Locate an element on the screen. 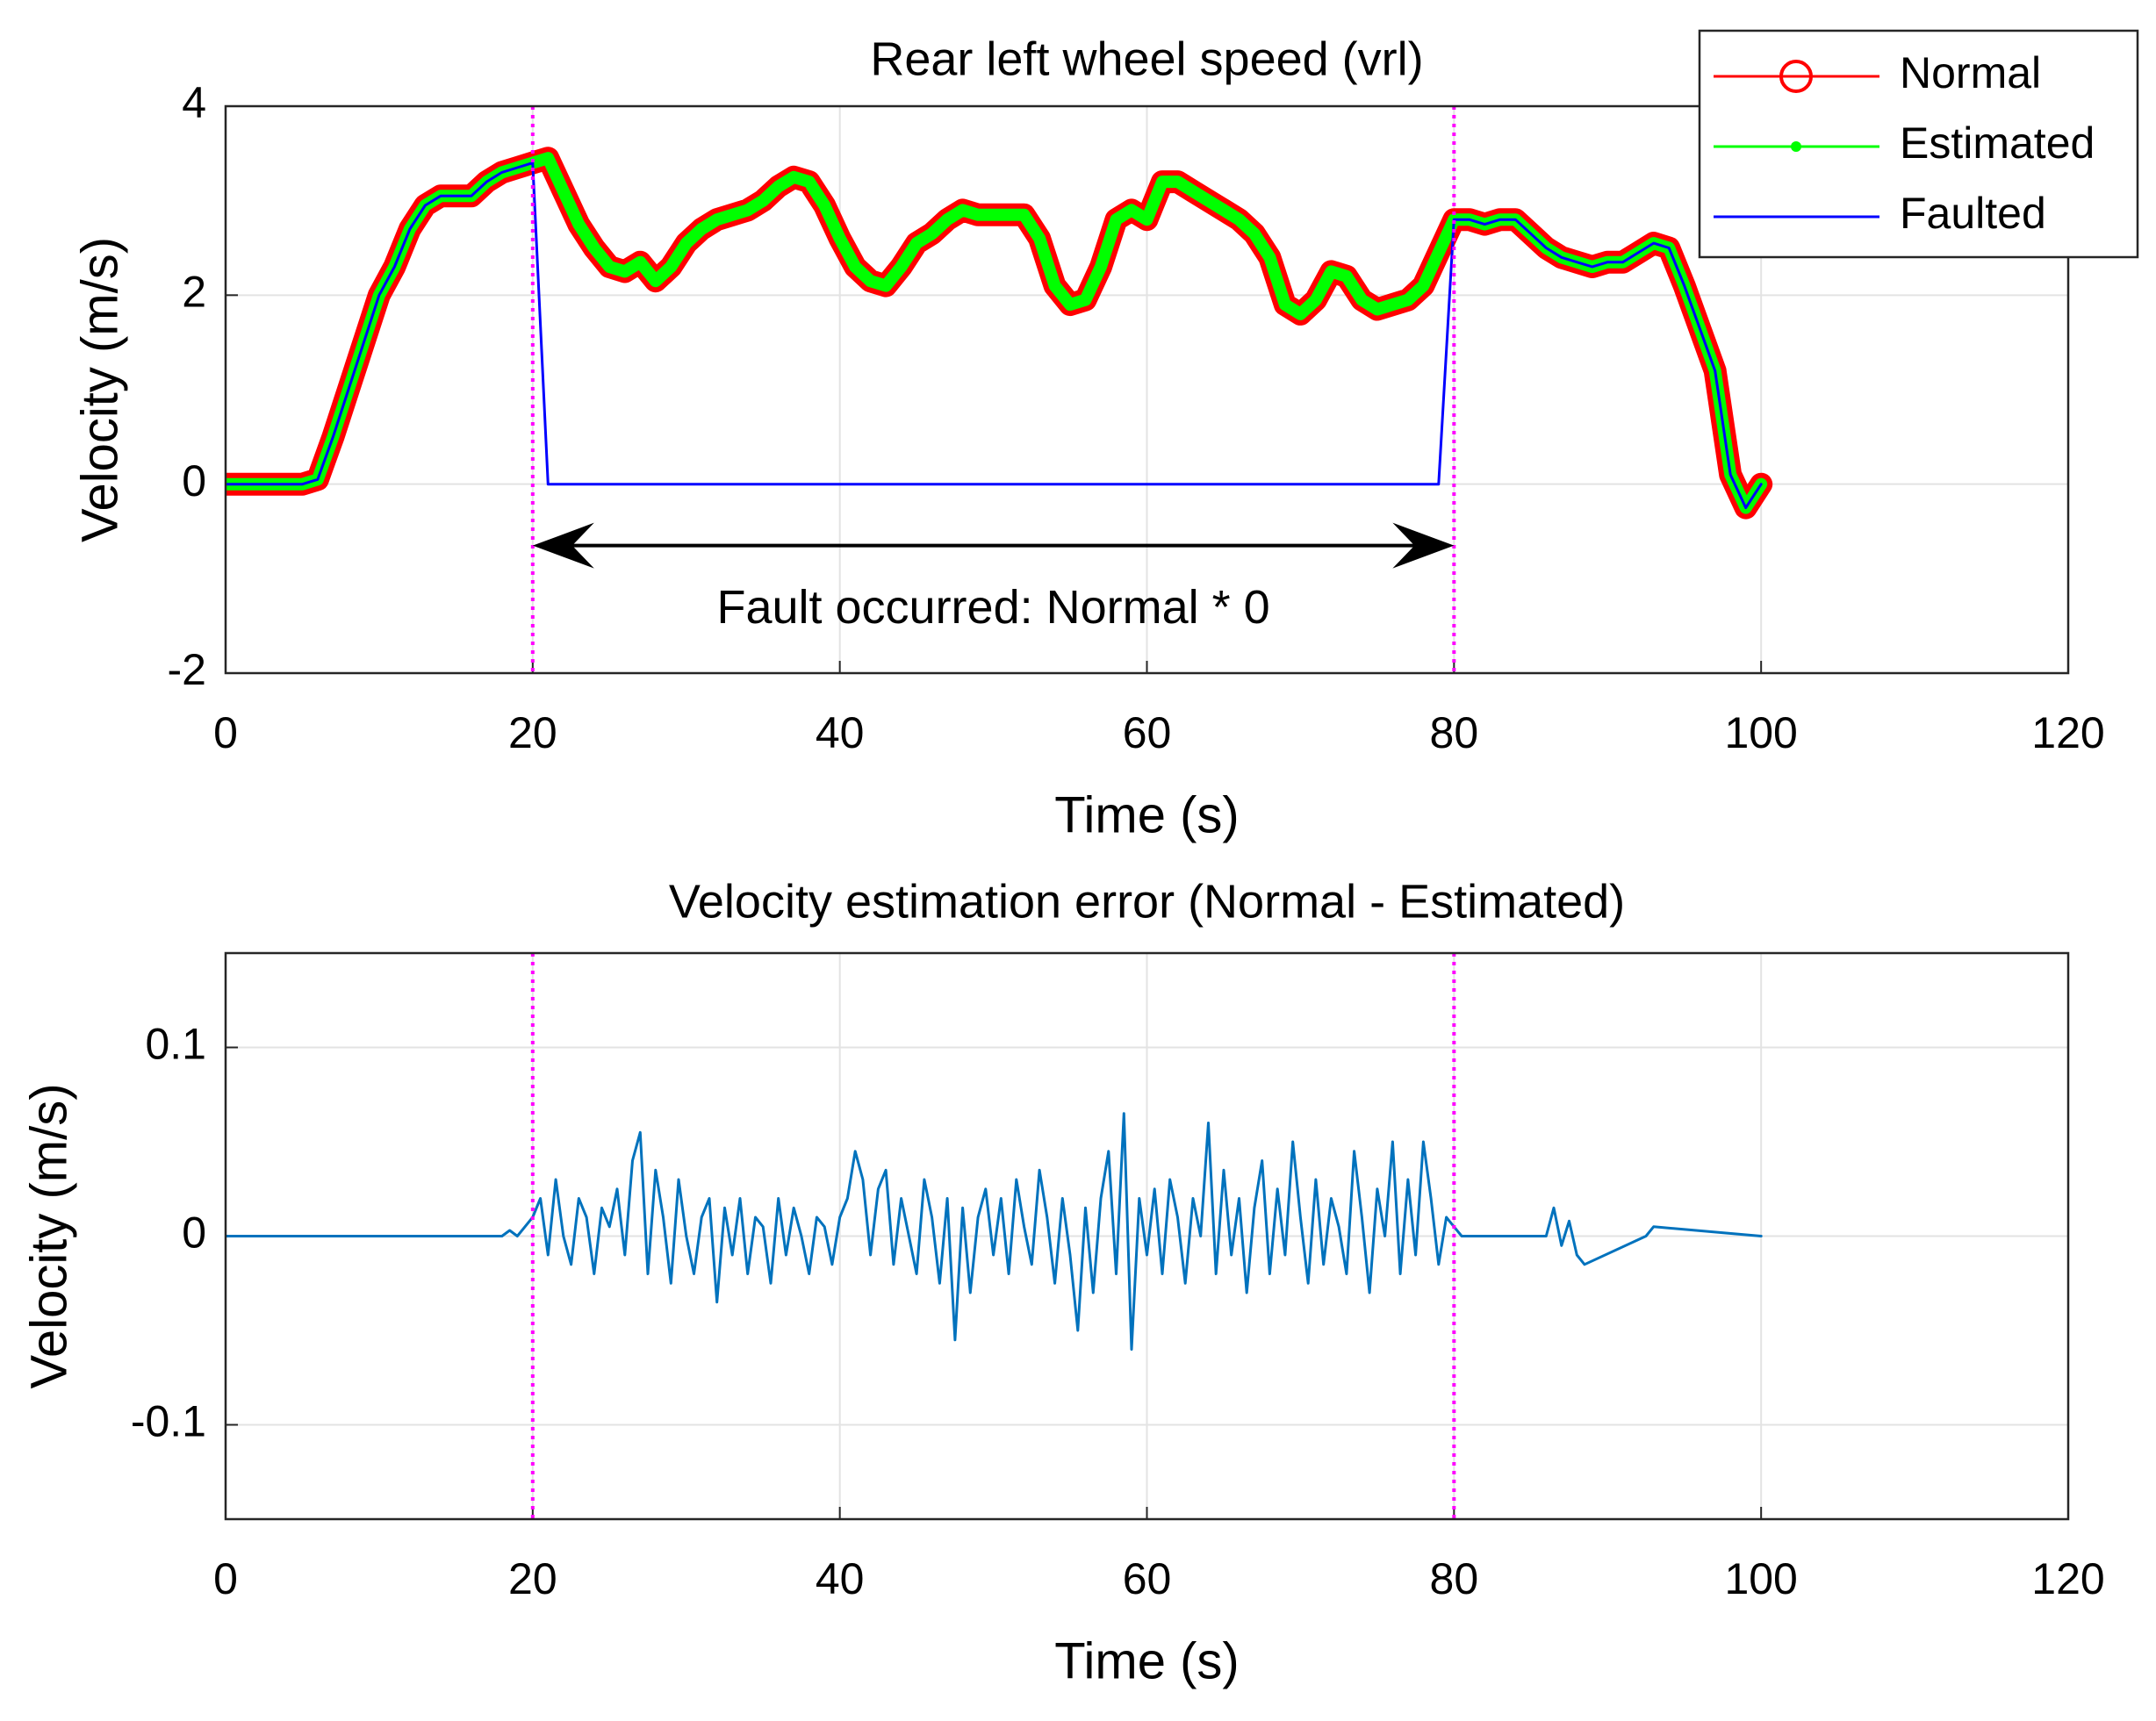  y-tick-label: 2 is located at coordinates (194, 292).